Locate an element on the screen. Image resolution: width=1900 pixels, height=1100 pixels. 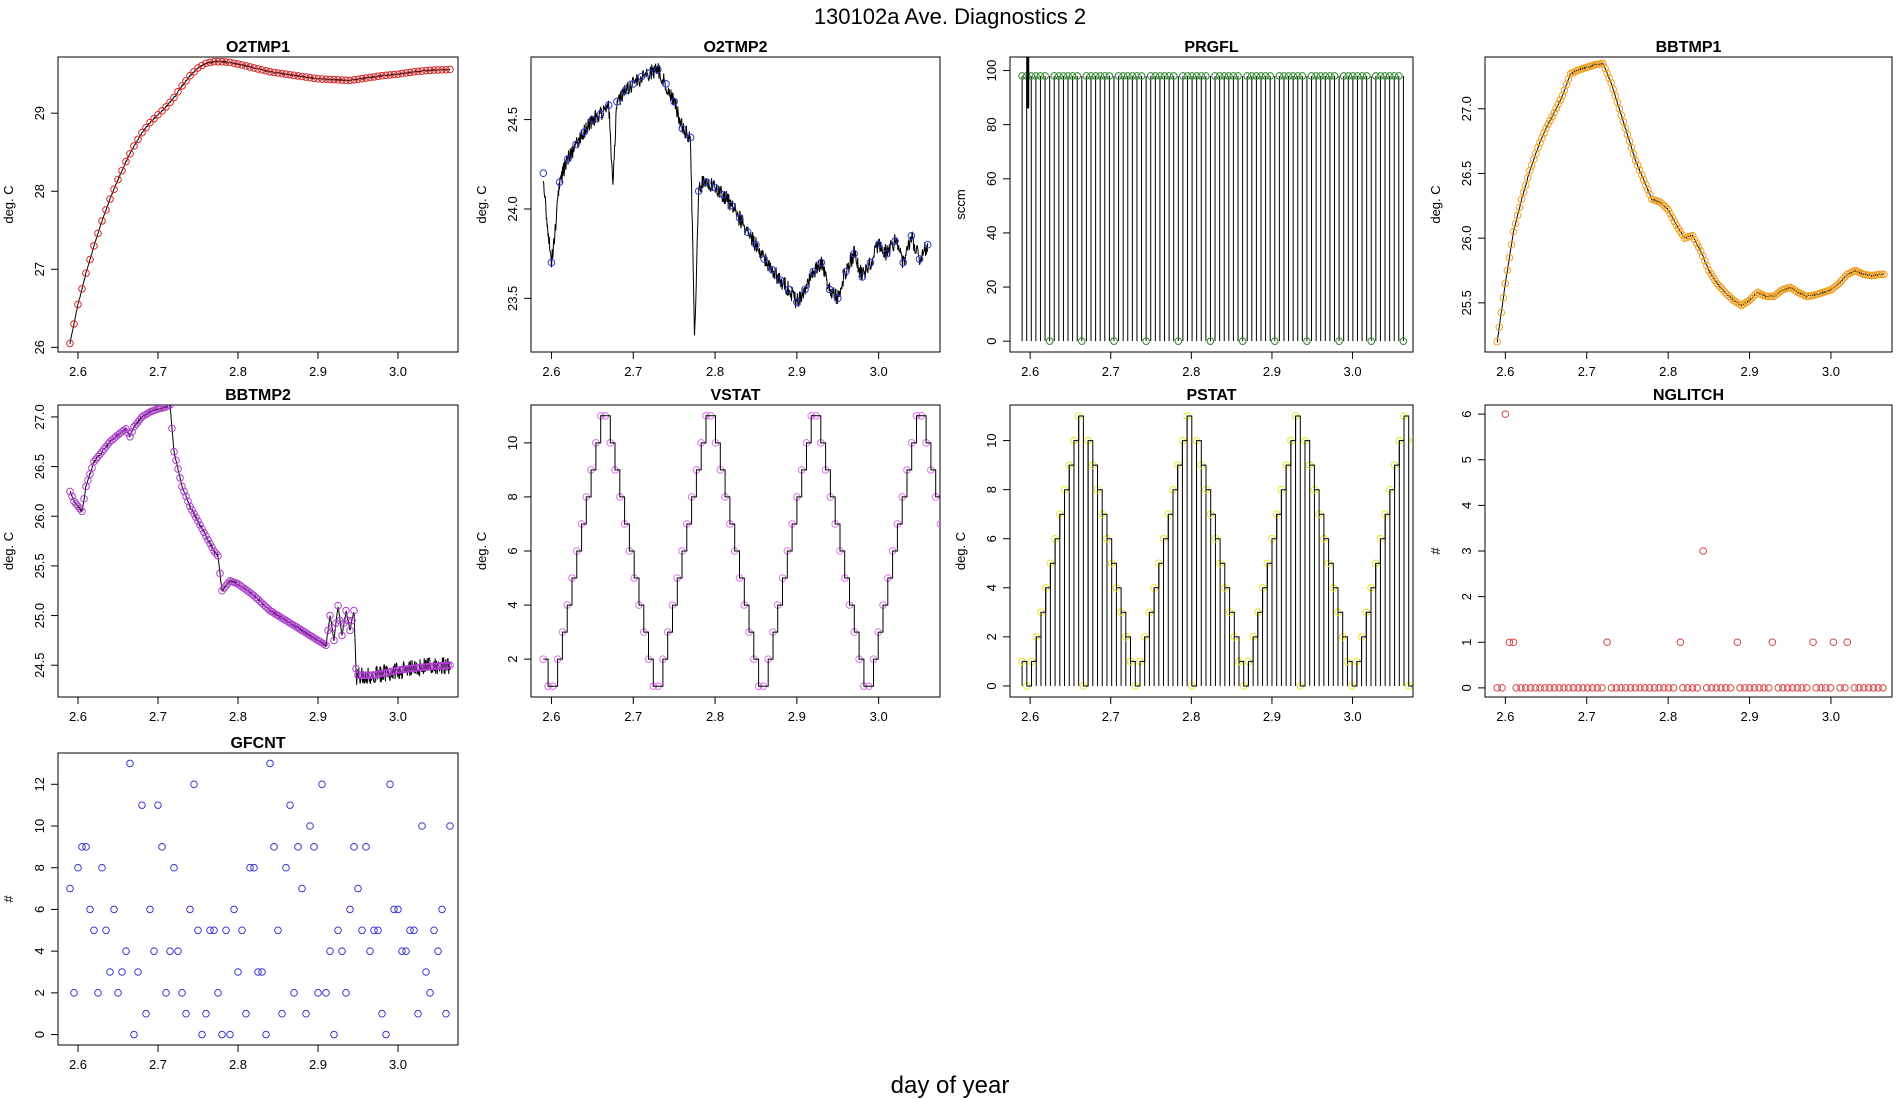
chart-vstat: VSTAT deg. C 2.6 2.7 2.8 2.9 3.0 2 4 6 8 10 is located at coordinates (707, 555).